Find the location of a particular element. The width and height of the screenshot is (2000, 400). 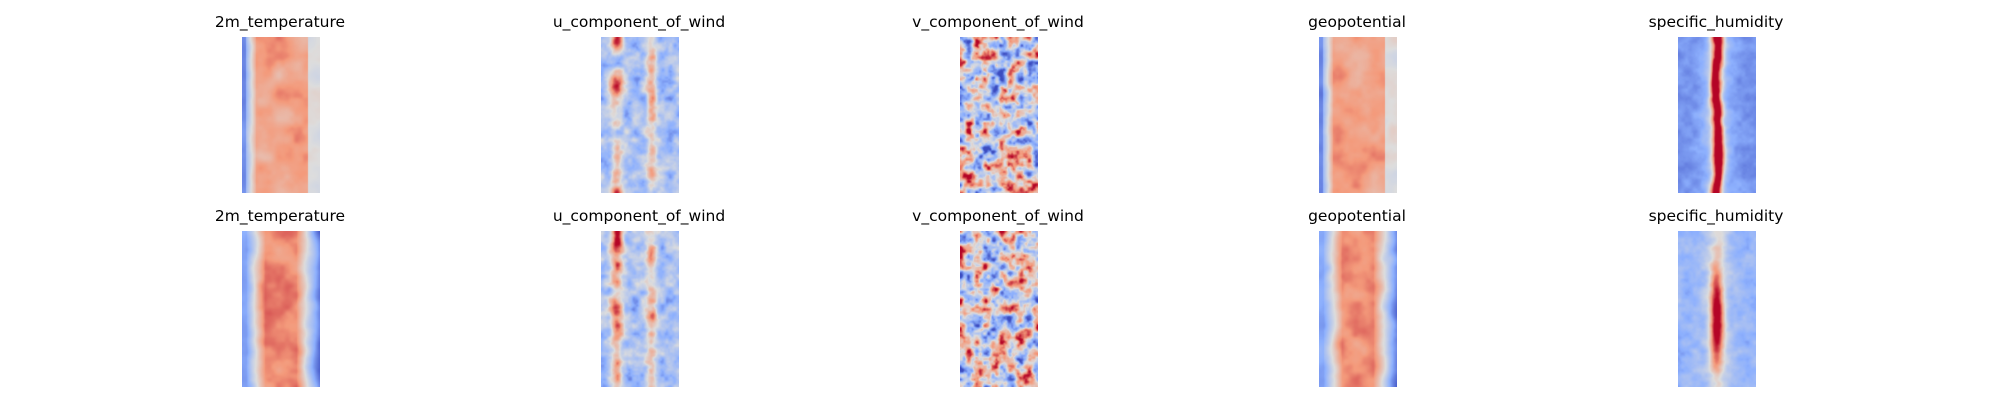

panel-row0-col0: 2m_temperature is located at coordinates (280, 102).